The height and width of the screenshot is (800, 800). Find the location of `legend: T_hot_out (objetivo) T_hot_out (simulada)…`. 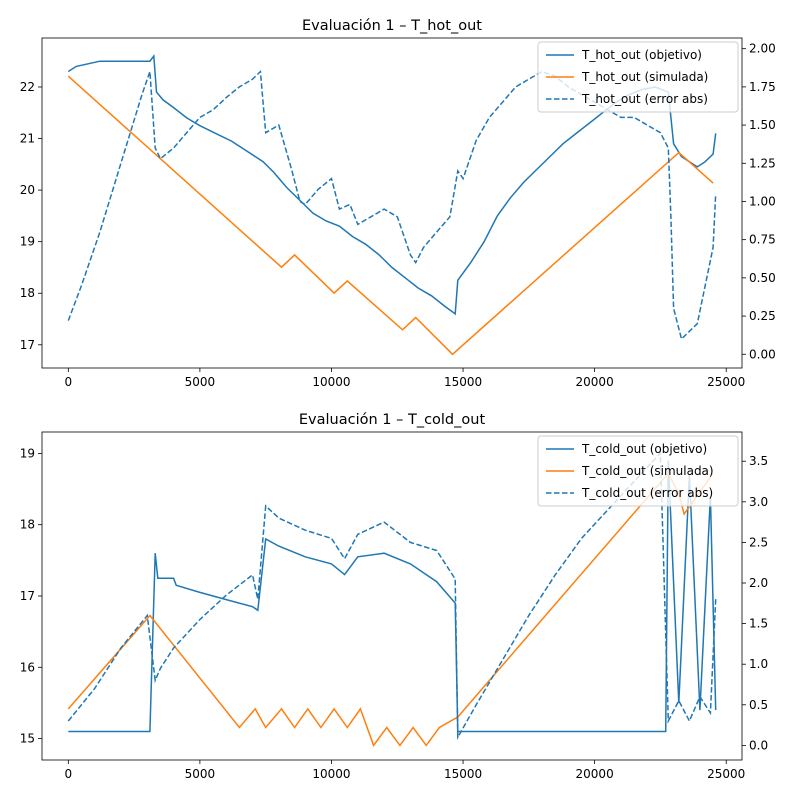

legend: T_hot_out (objetivo) T_hot_out (simulada)… is located at coordinates (638, 77).